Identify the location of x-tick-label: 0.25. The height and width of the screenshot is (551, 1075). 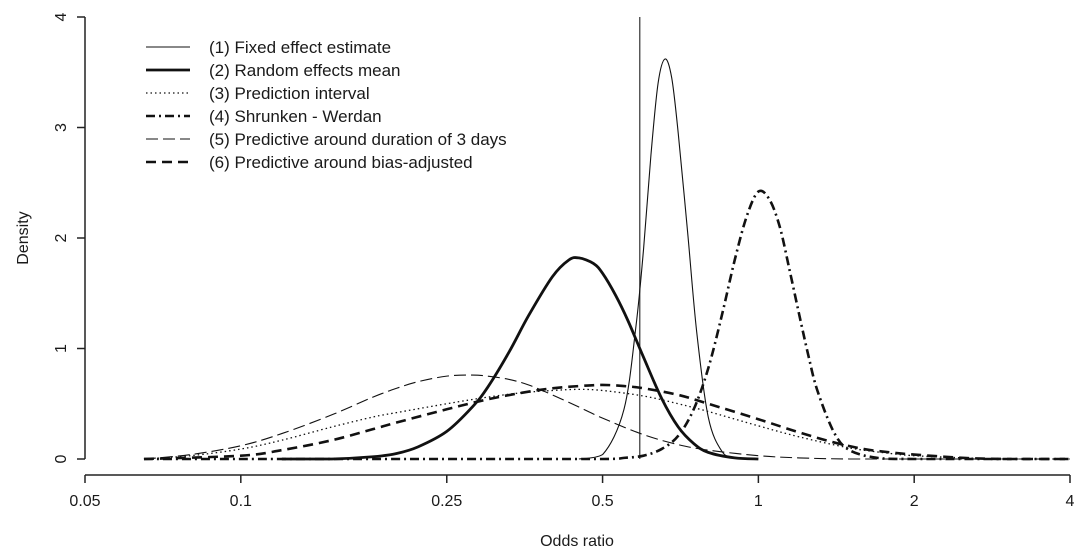
(446, 501).